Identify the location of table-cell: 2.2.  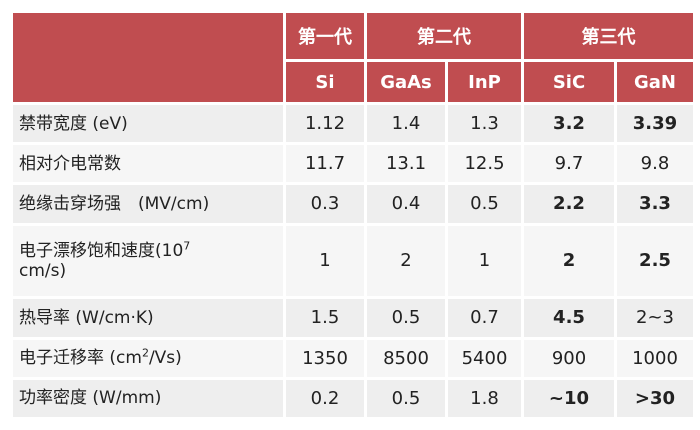
(569, 204).